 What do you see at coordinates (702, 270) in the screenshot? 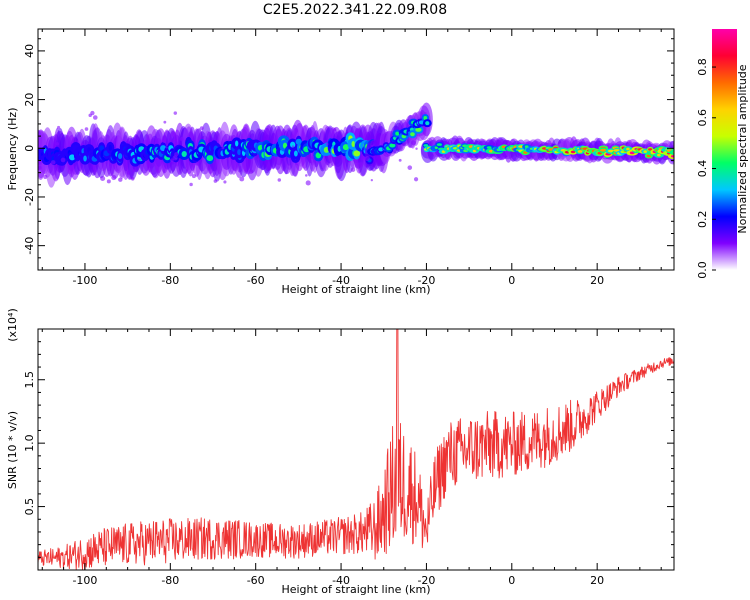
I see `colorbar-tick-label: 0.0` at bounding box center [702, 270].